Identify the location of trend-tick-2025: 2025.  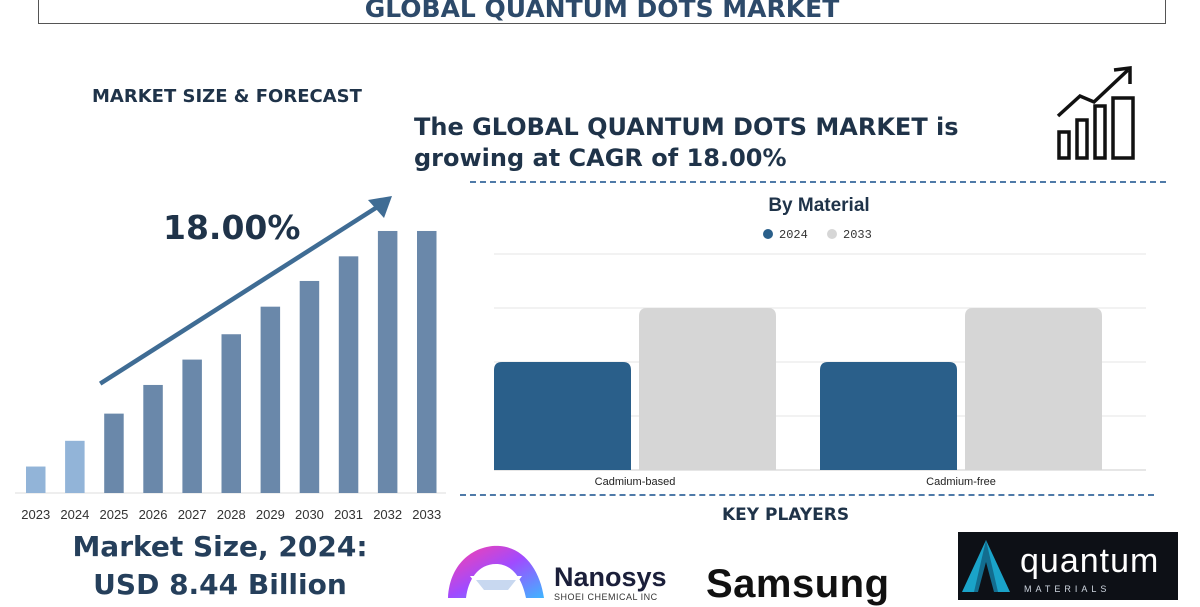
(113, 514).